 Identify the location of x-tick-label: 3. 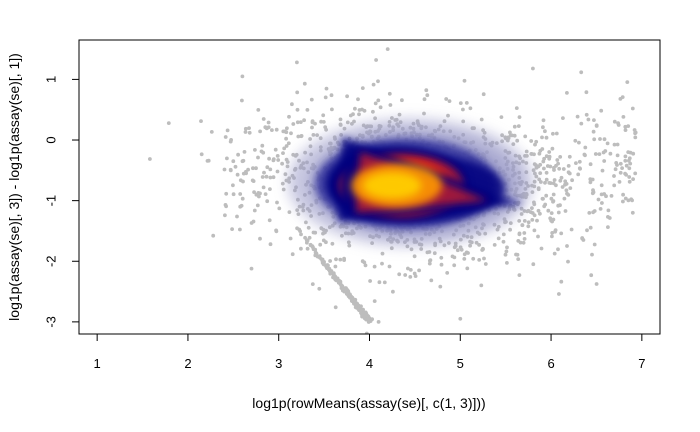
(278, 363).